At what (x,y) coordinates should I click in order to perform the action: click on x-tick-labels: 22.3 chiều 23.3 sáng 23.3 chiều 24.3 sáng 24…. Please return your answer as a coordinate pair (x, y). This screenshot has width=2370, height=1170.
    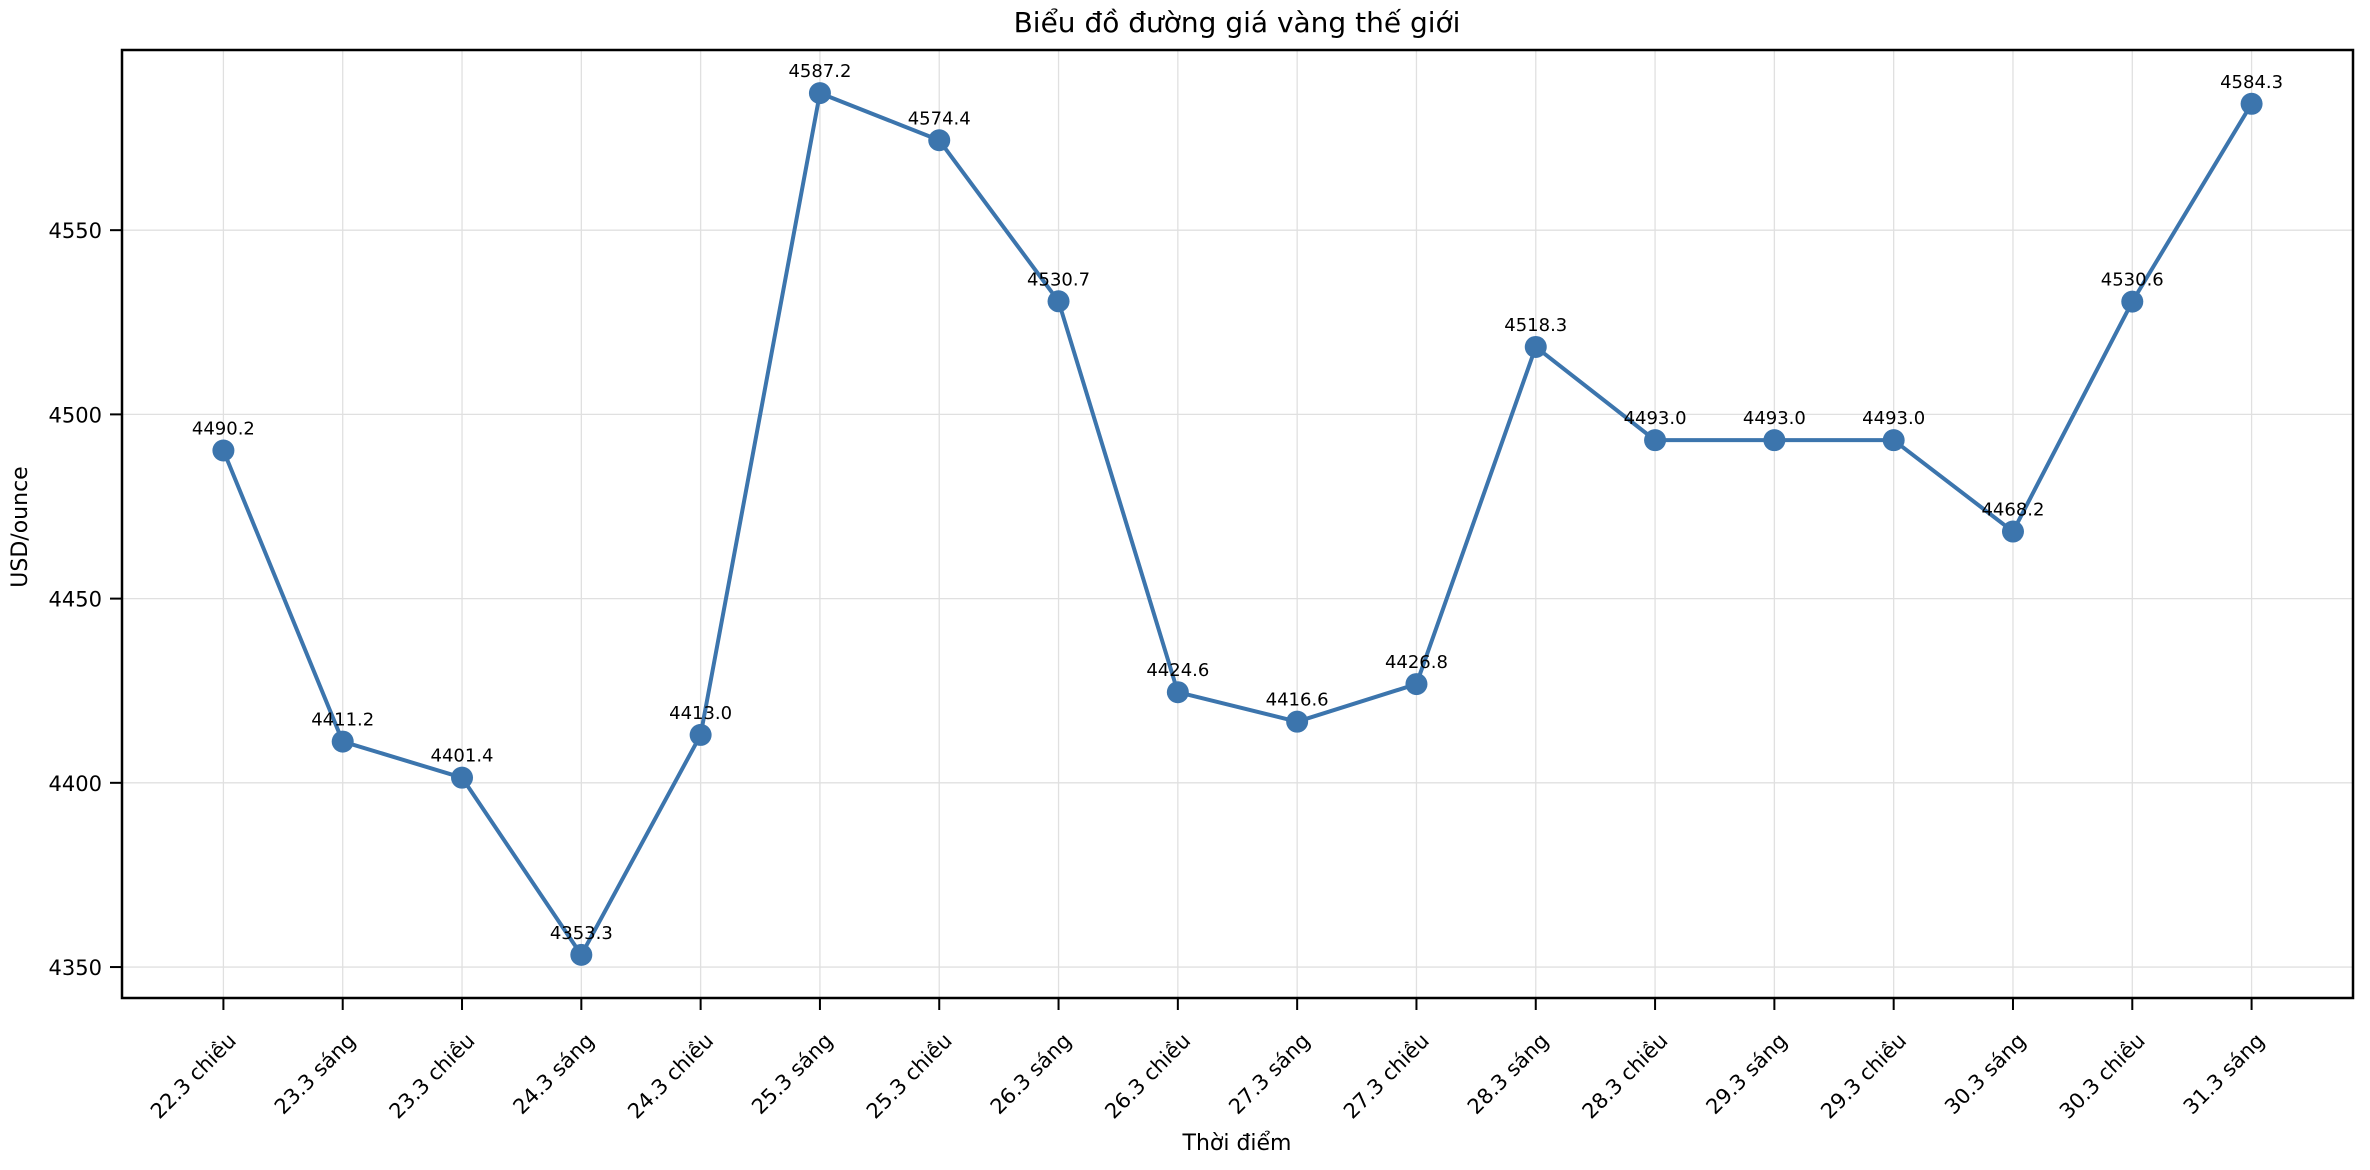
    Looking at the image, I should click on (1207, 1076).